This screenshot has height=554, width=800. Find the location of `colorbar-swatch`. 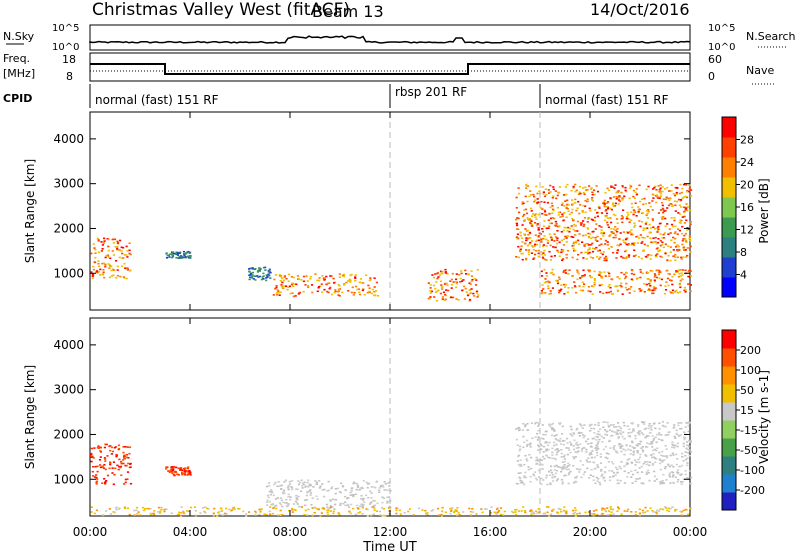

colorbar-swatch is located at coordinates (729, 187).